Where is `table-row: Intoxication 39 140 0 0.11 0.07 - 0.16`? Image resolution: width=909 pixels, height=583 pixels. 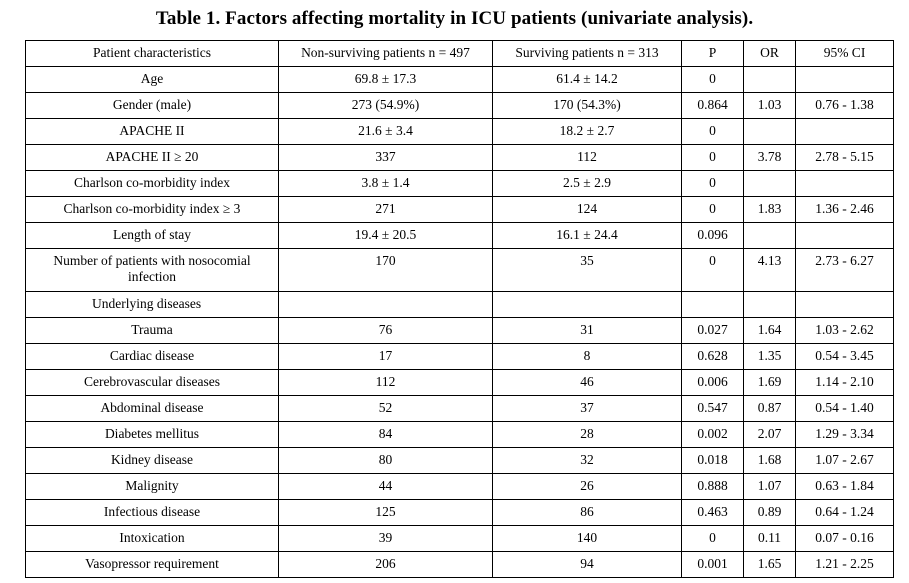 table-row: Intoxication 39 140 0 0.11 0.07 - 0.16 is located at coordinates (459, 538).